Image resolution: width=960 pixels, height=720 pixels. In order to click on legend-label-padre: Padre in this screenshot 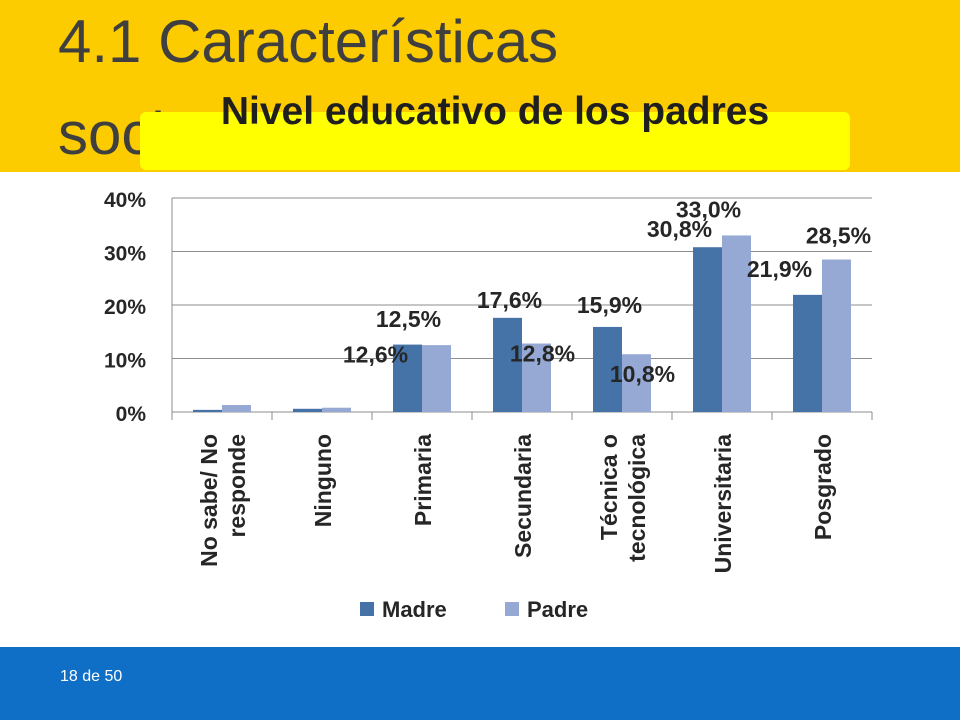, I will do `click(557, 609)`.